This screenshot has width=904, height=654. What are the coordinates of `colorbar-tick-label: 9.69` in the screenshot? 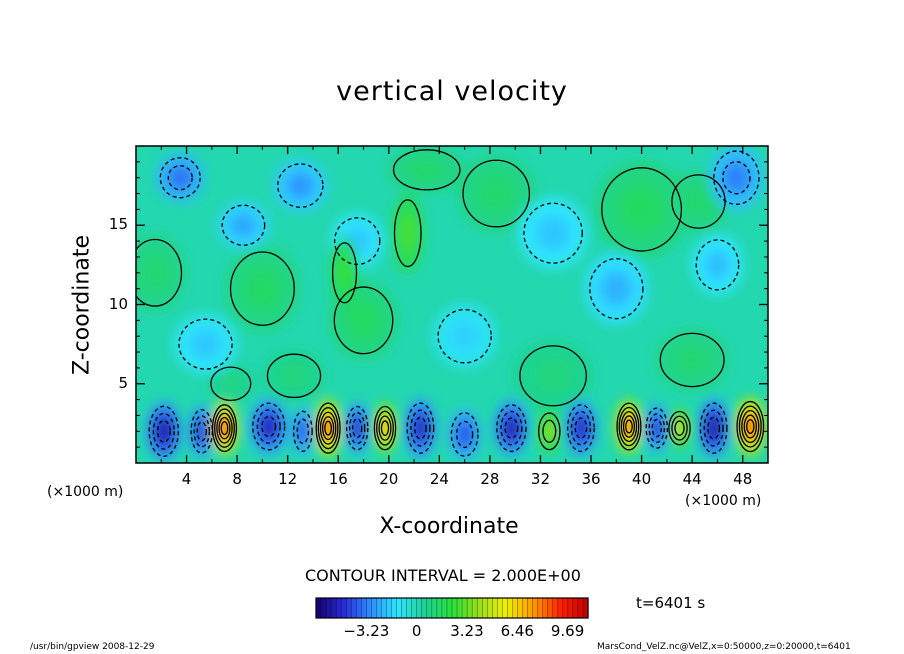 It's located at (567, 631).